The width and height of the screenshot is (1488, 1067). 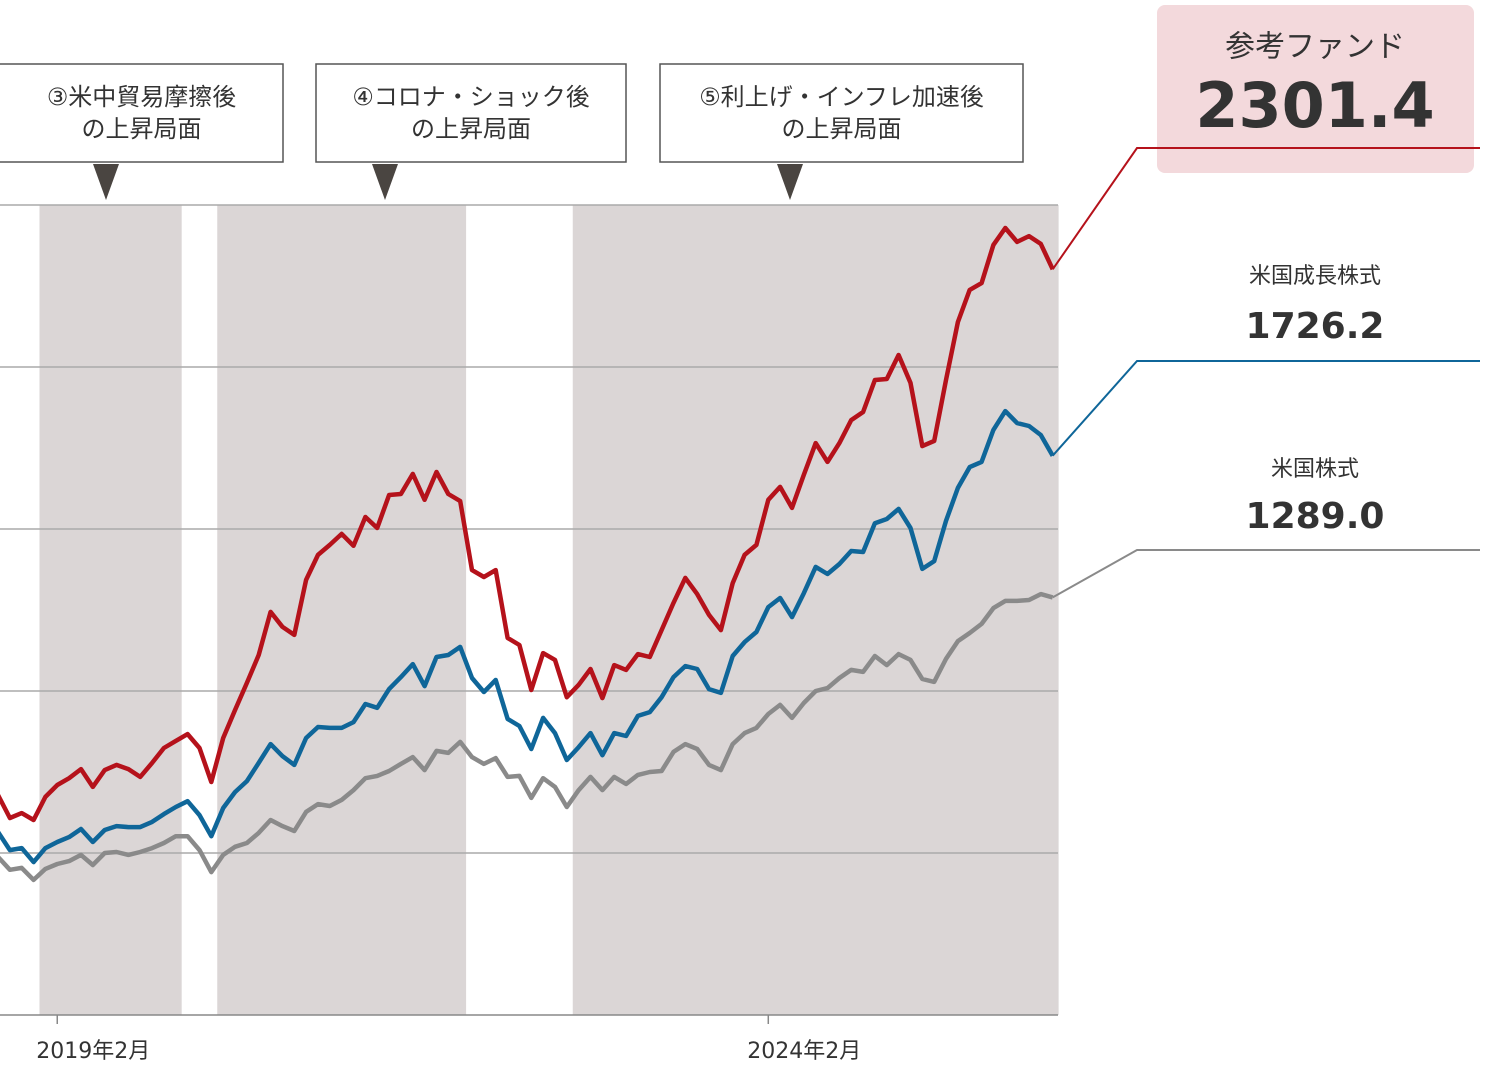 I want to click on x-tick-label: 2019年2月, so click(x=93, y=1051).